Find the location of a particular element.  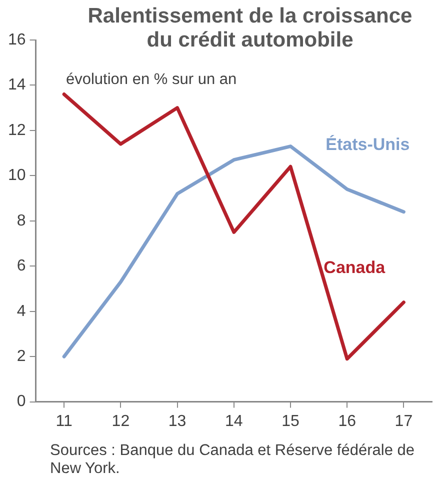

x-tick-label: 13 is located at coordinates (177, 421).